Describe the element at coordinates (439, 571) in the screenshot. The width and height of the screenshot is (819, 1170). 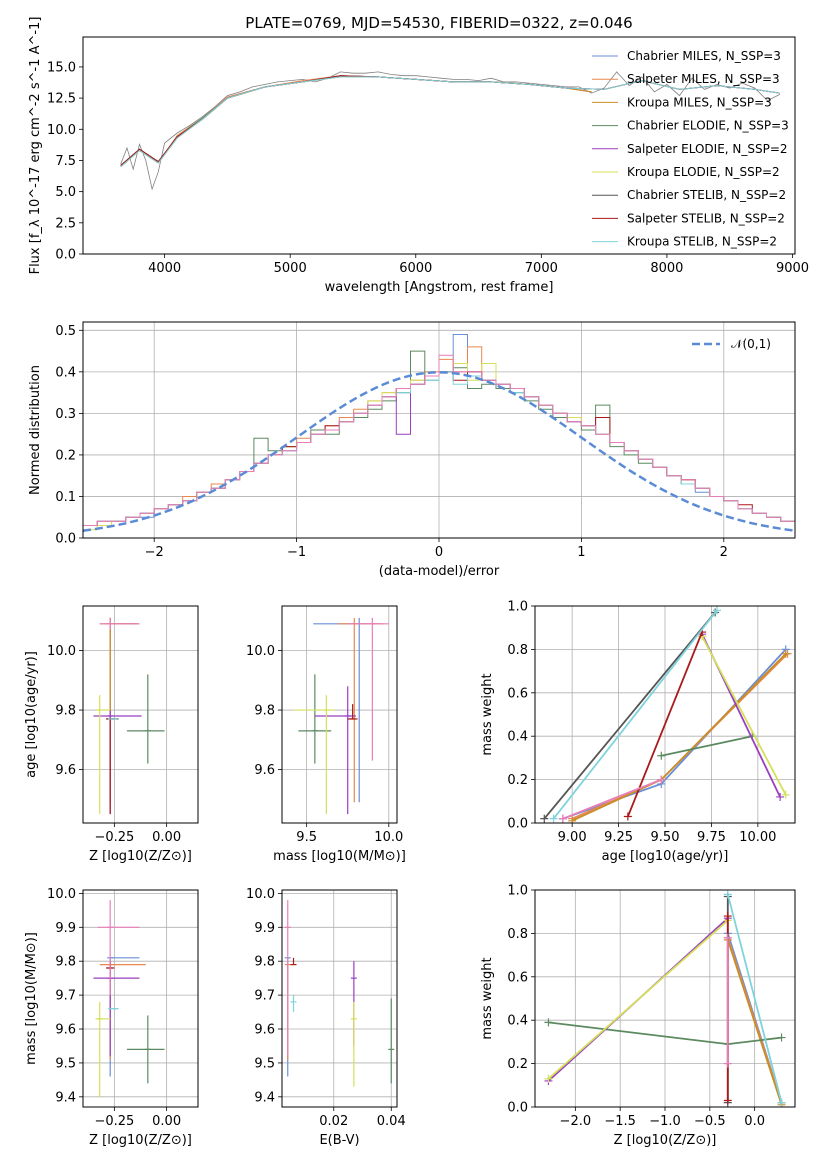
I see `x-axis-label: (data-model)/error` at that location.